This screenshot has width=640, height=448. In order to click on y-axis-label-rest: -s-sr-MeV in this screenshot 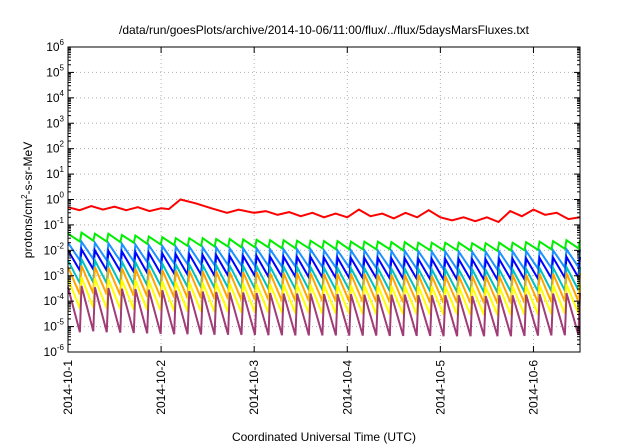, I will do `click(28, 168)`.